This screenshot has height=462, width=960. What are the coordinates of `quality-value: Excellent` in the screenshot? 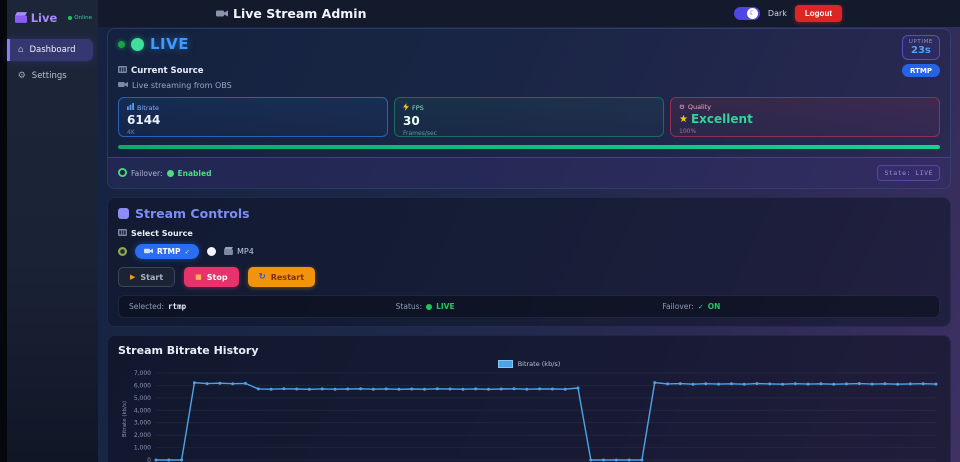 It's located at (721, 119).